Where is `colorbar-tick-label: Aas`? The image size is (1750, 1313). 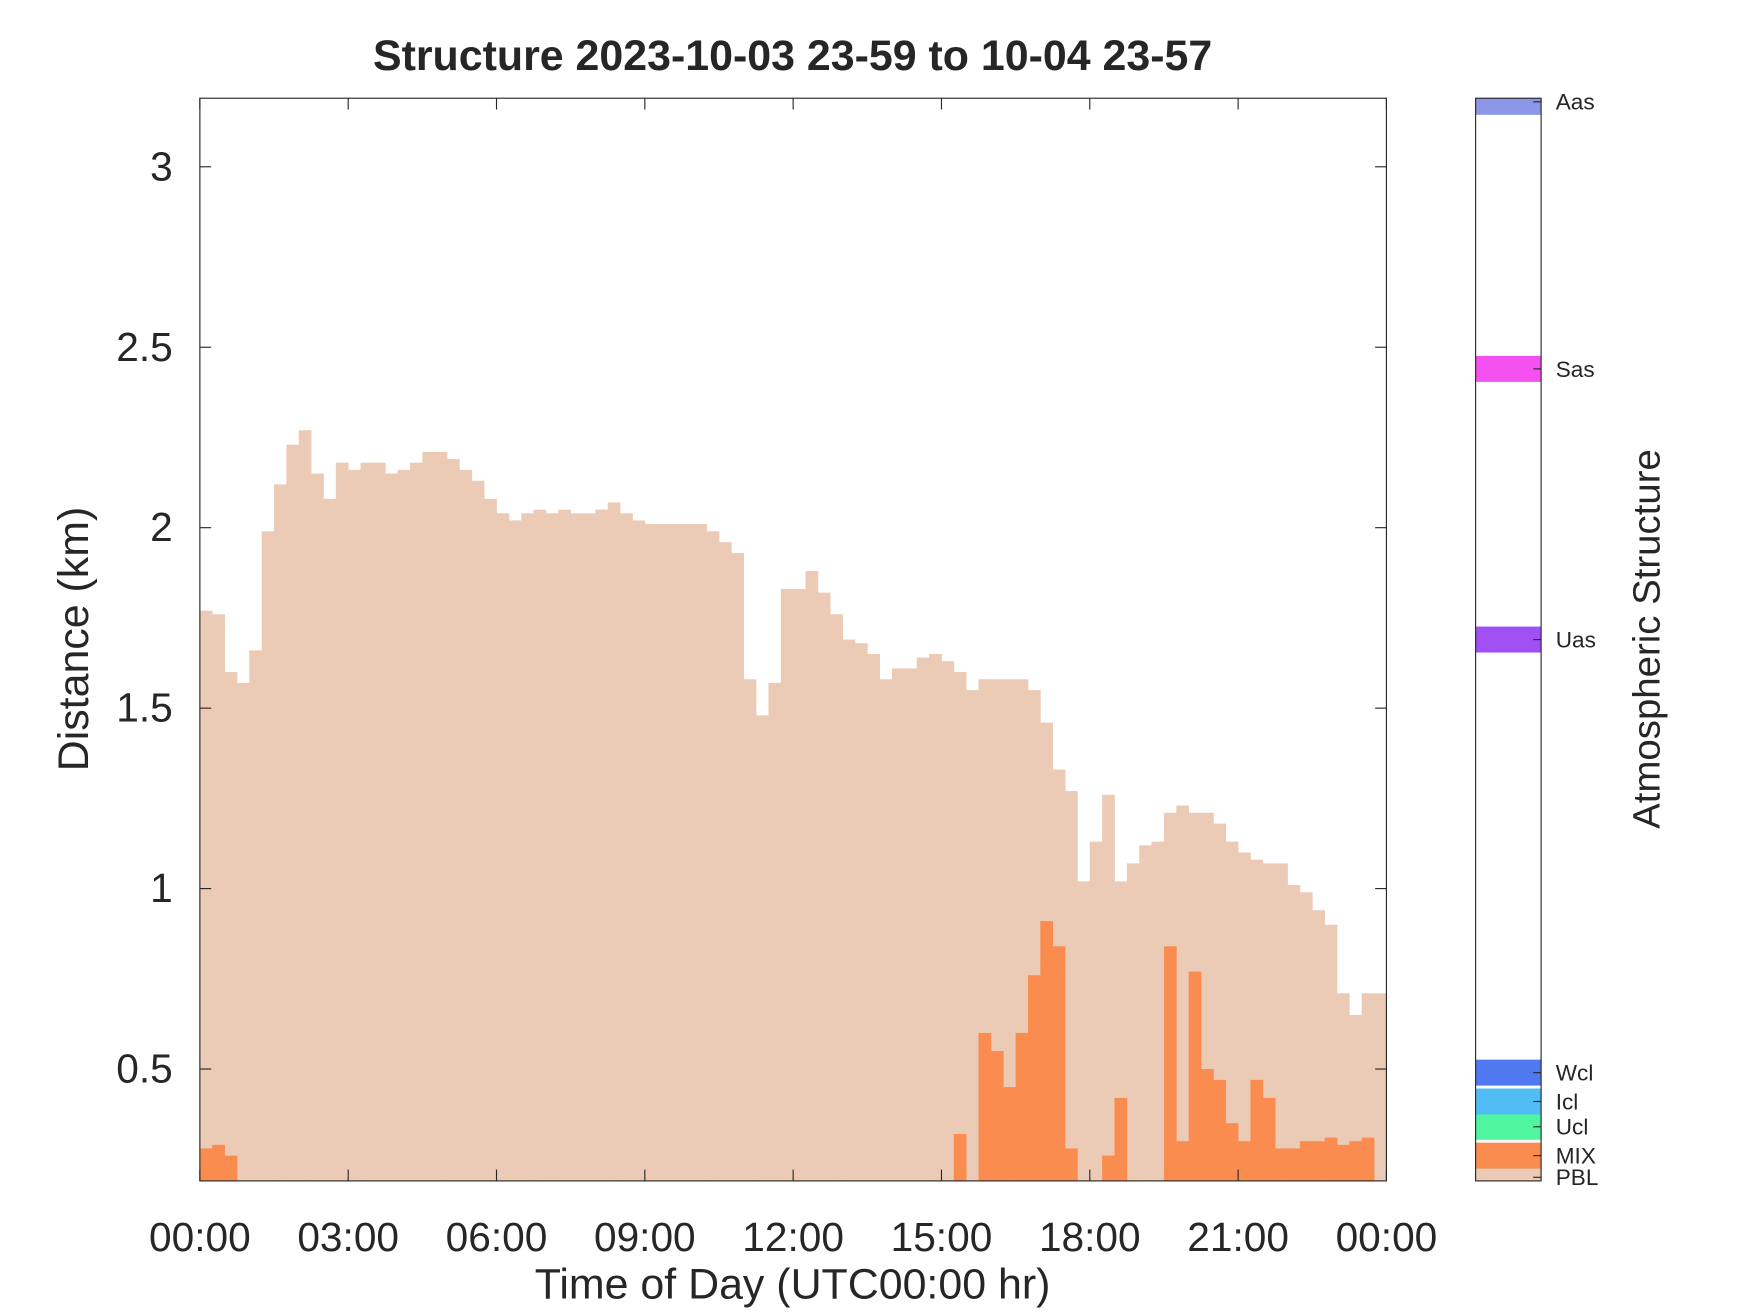 colorbar-tick-label: Aas is located at coordinates (1575, 102).